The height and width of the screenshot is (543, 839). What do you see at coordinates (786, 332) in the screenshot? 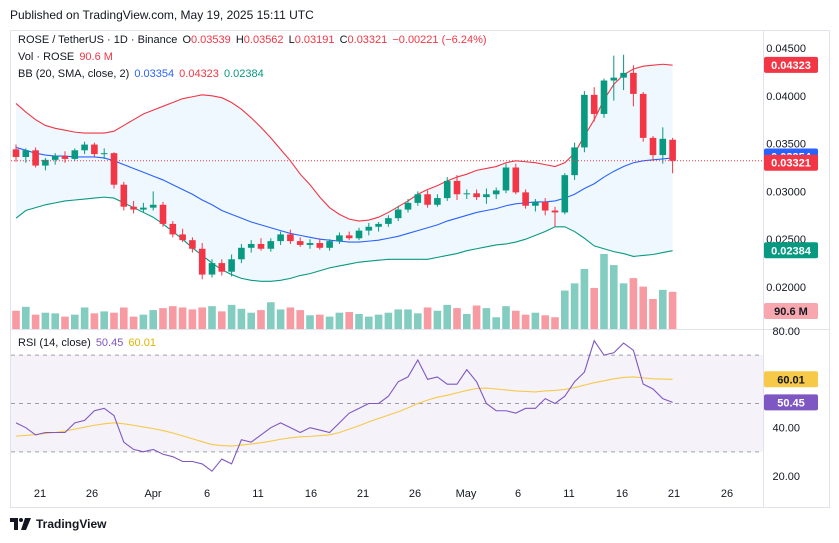
I see `rsi-tick-label: 80.00` at bounding box center [786, 332].